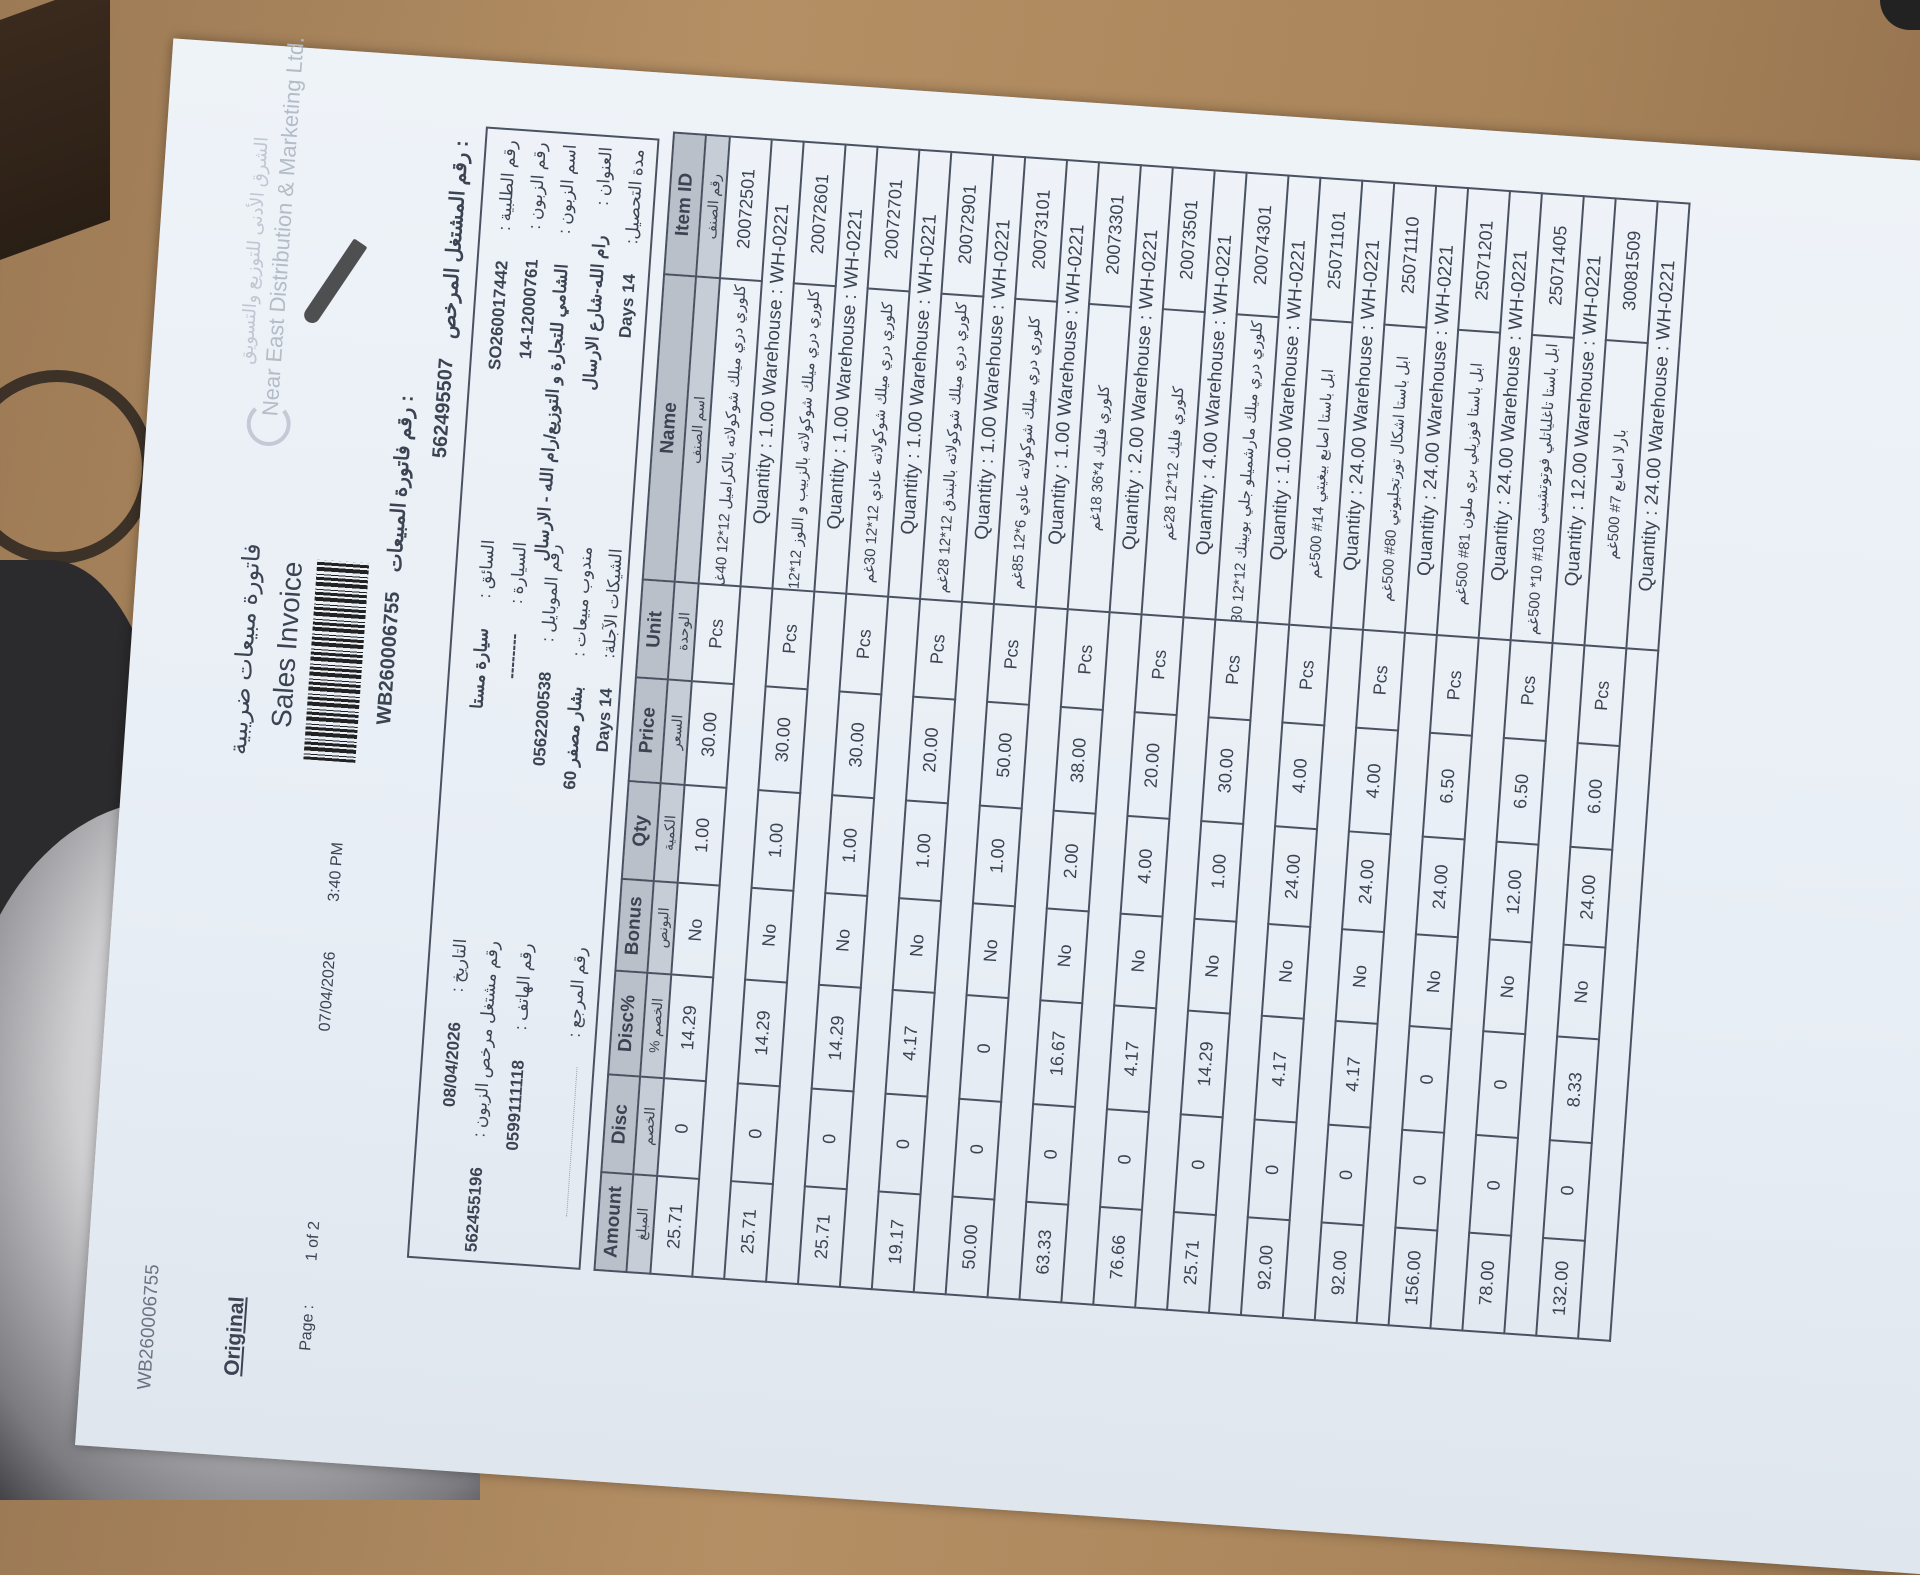  What do you see at coordinates (970, 1247) in the screenshot?
I see `cell-amount: 50.00` at bounding box center [970, 1247].